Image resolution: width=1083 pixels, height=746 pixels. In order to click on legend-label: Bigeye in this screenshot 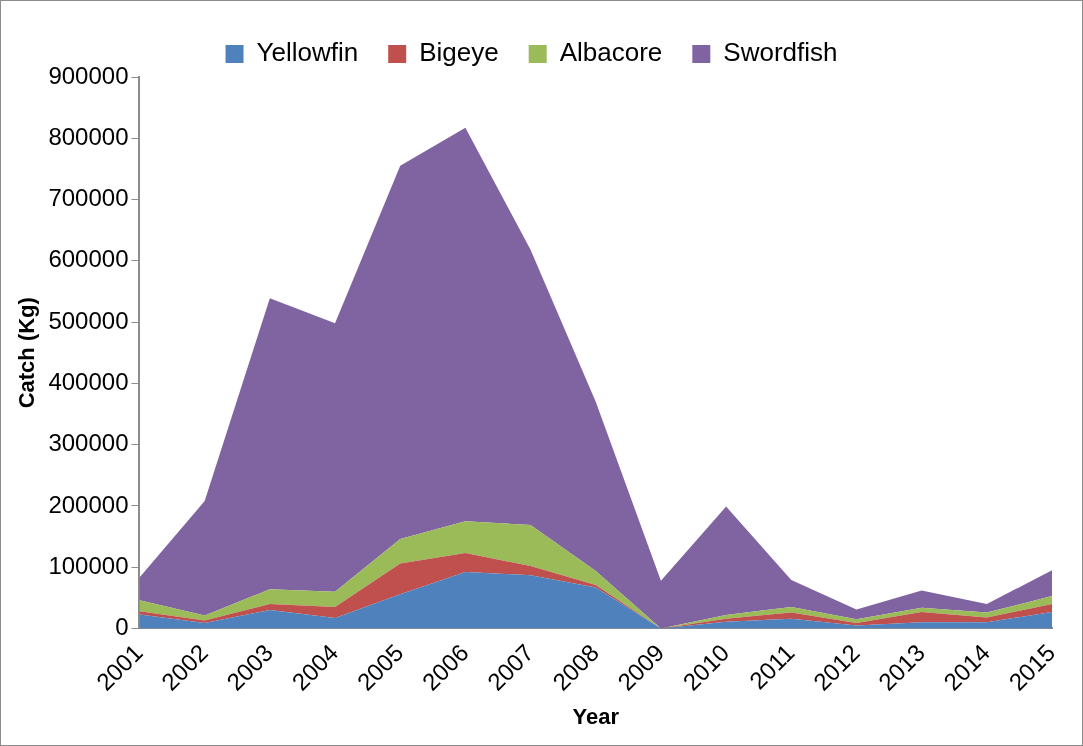, I will do `click(459, 52)`.